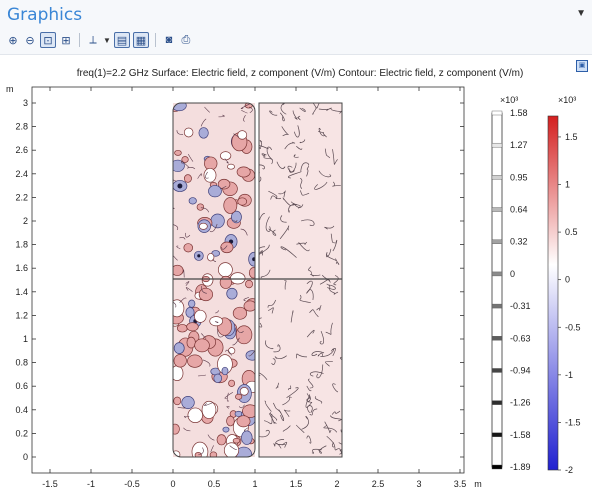 This screenshot has height=494, width=592. What do you see at coordinates (99, 40) in the screenshot?
I see `graphics-toolbar: ⊕ ⊖ ⊡ ⊞ ⟂ ▼ ▤ ▦ ◙ ⎙` at bounding box center [99, 40].